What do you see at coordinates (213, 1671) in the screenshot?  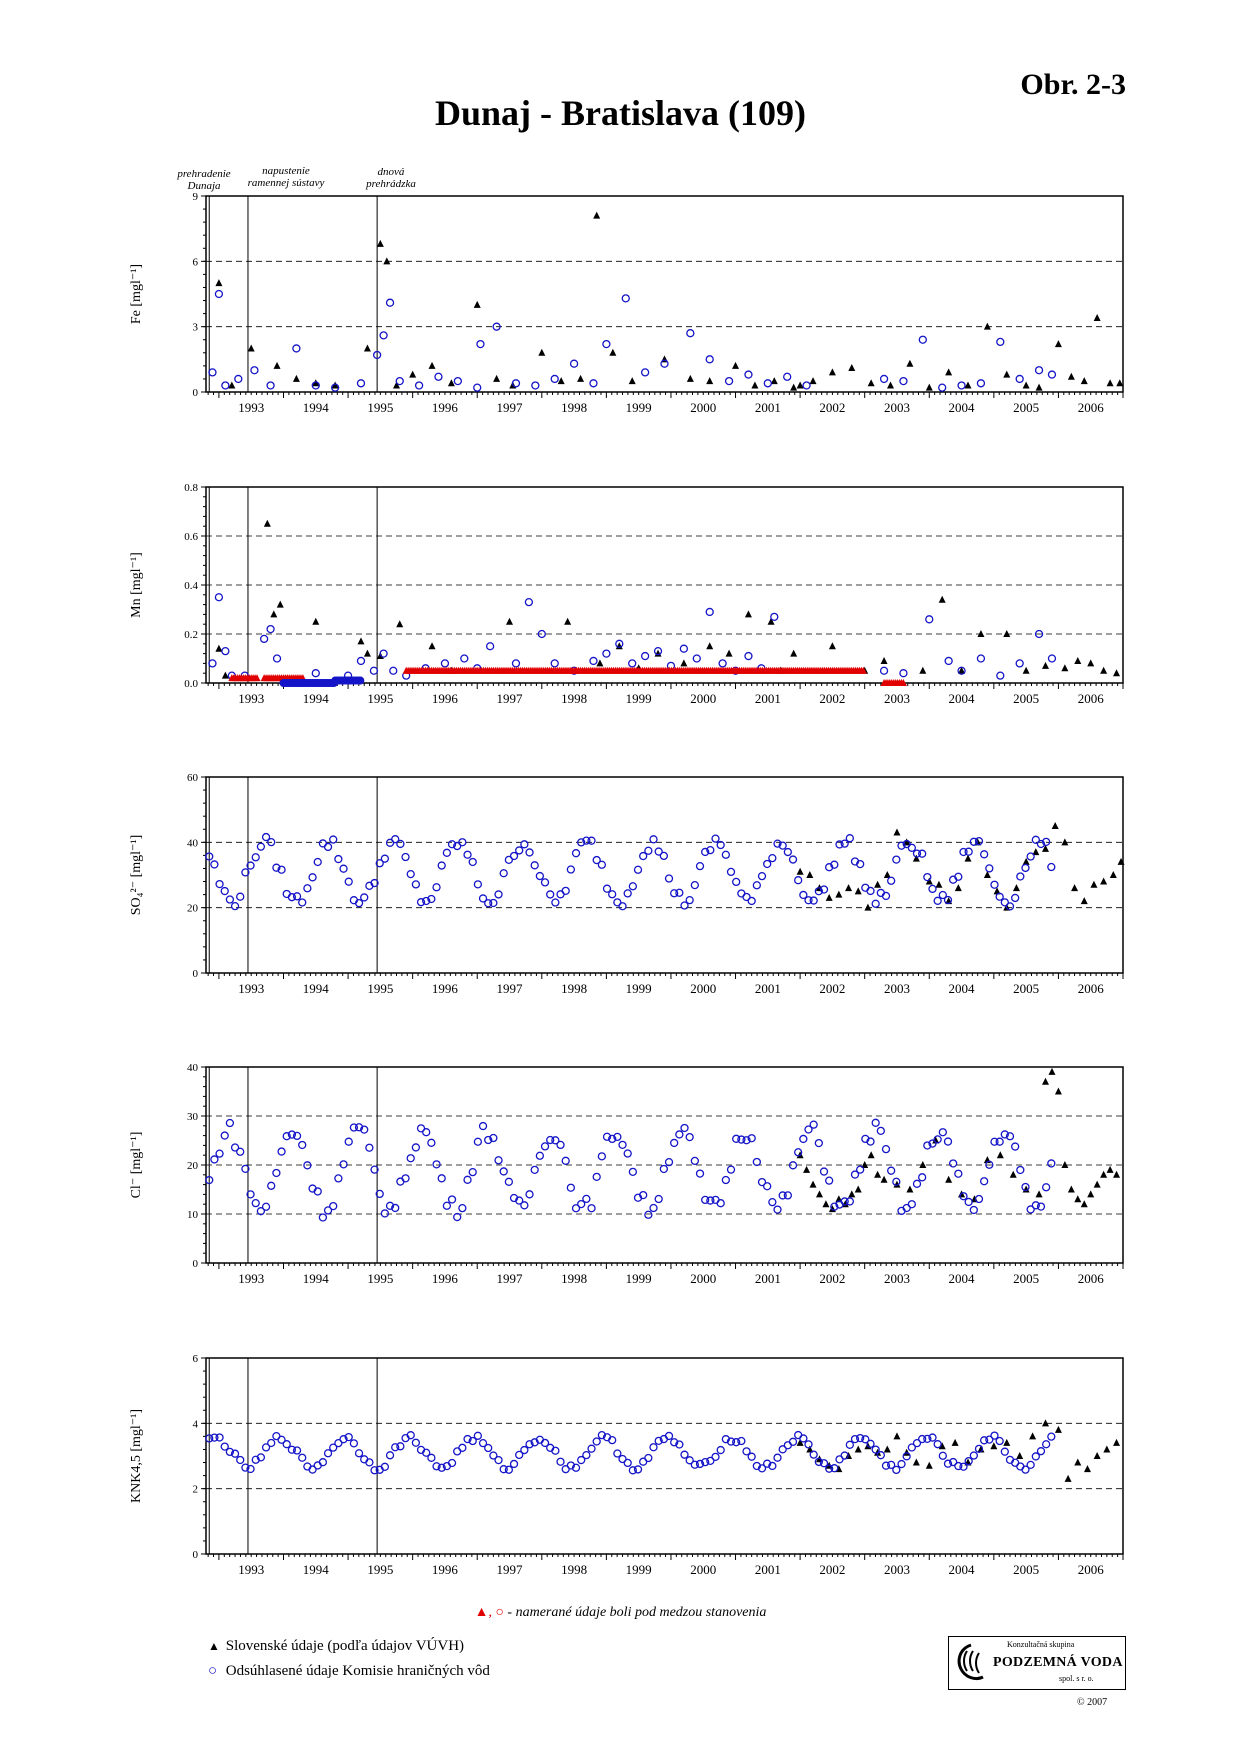 I see `circle-marker-icon: ○` at bounding box center [213, 1671].